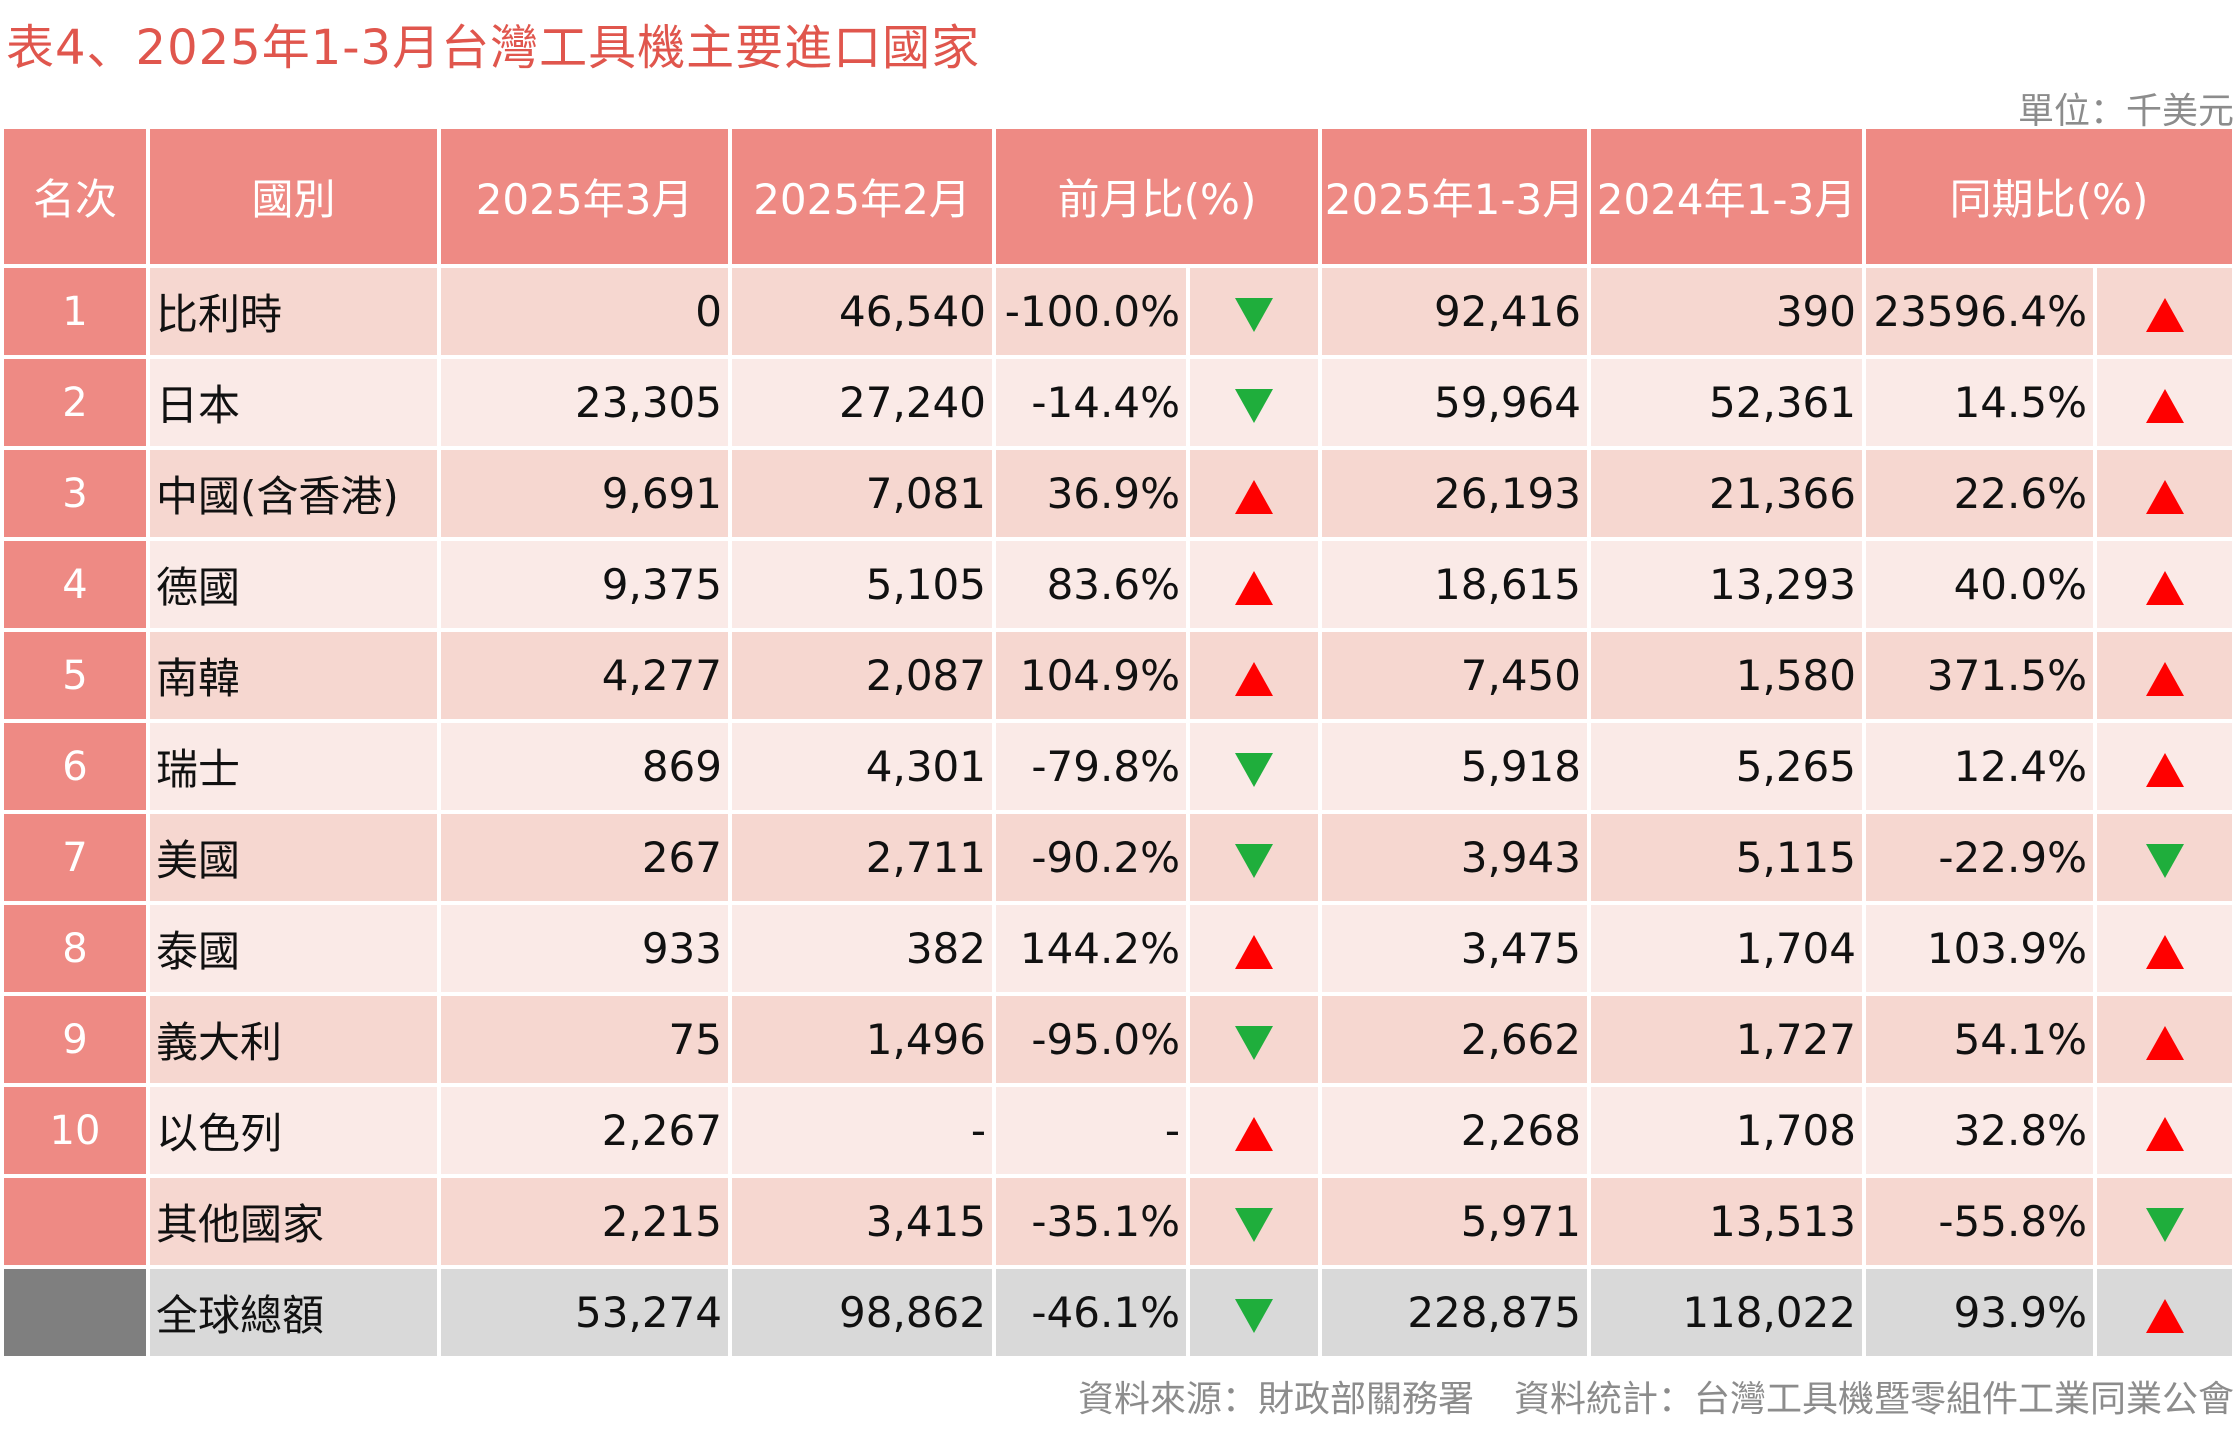 Image resolution: width=2240 pixels, height=1433 pixels. I want to click on table-row: 10 以色列 2,267- -2,268 1,708 32.8%, so click(1120, 1132).